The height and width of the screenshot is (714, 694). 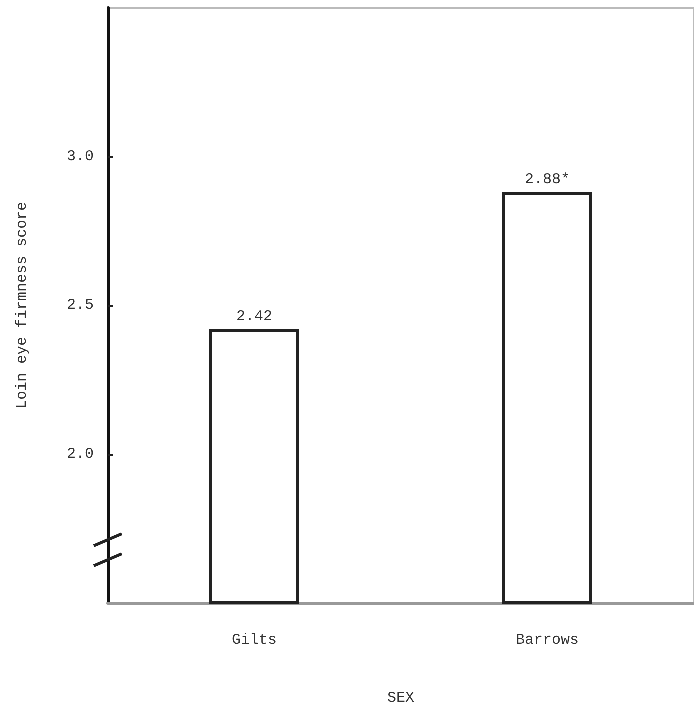 I want to click on data-label: 2.42, so click(x=254, y=317).